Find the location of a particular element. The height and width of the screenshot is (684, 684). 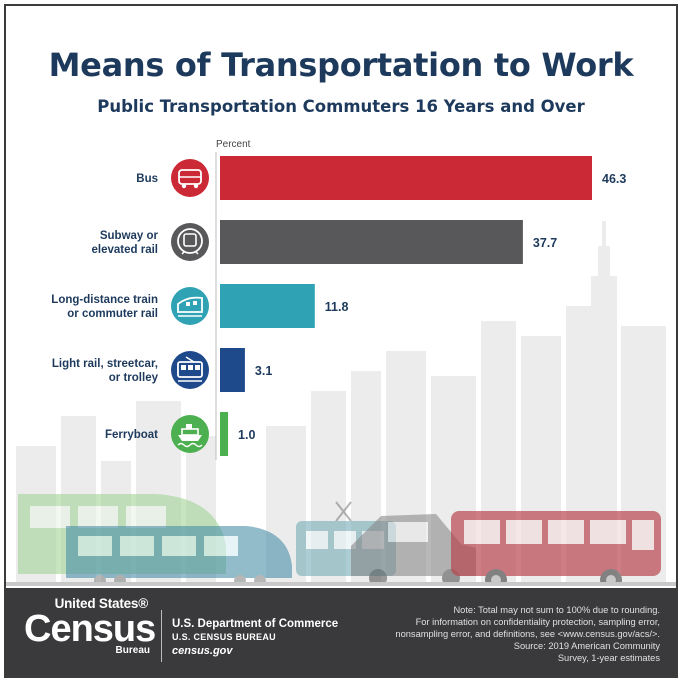

bus-icon is located at coordinates (190, 178).